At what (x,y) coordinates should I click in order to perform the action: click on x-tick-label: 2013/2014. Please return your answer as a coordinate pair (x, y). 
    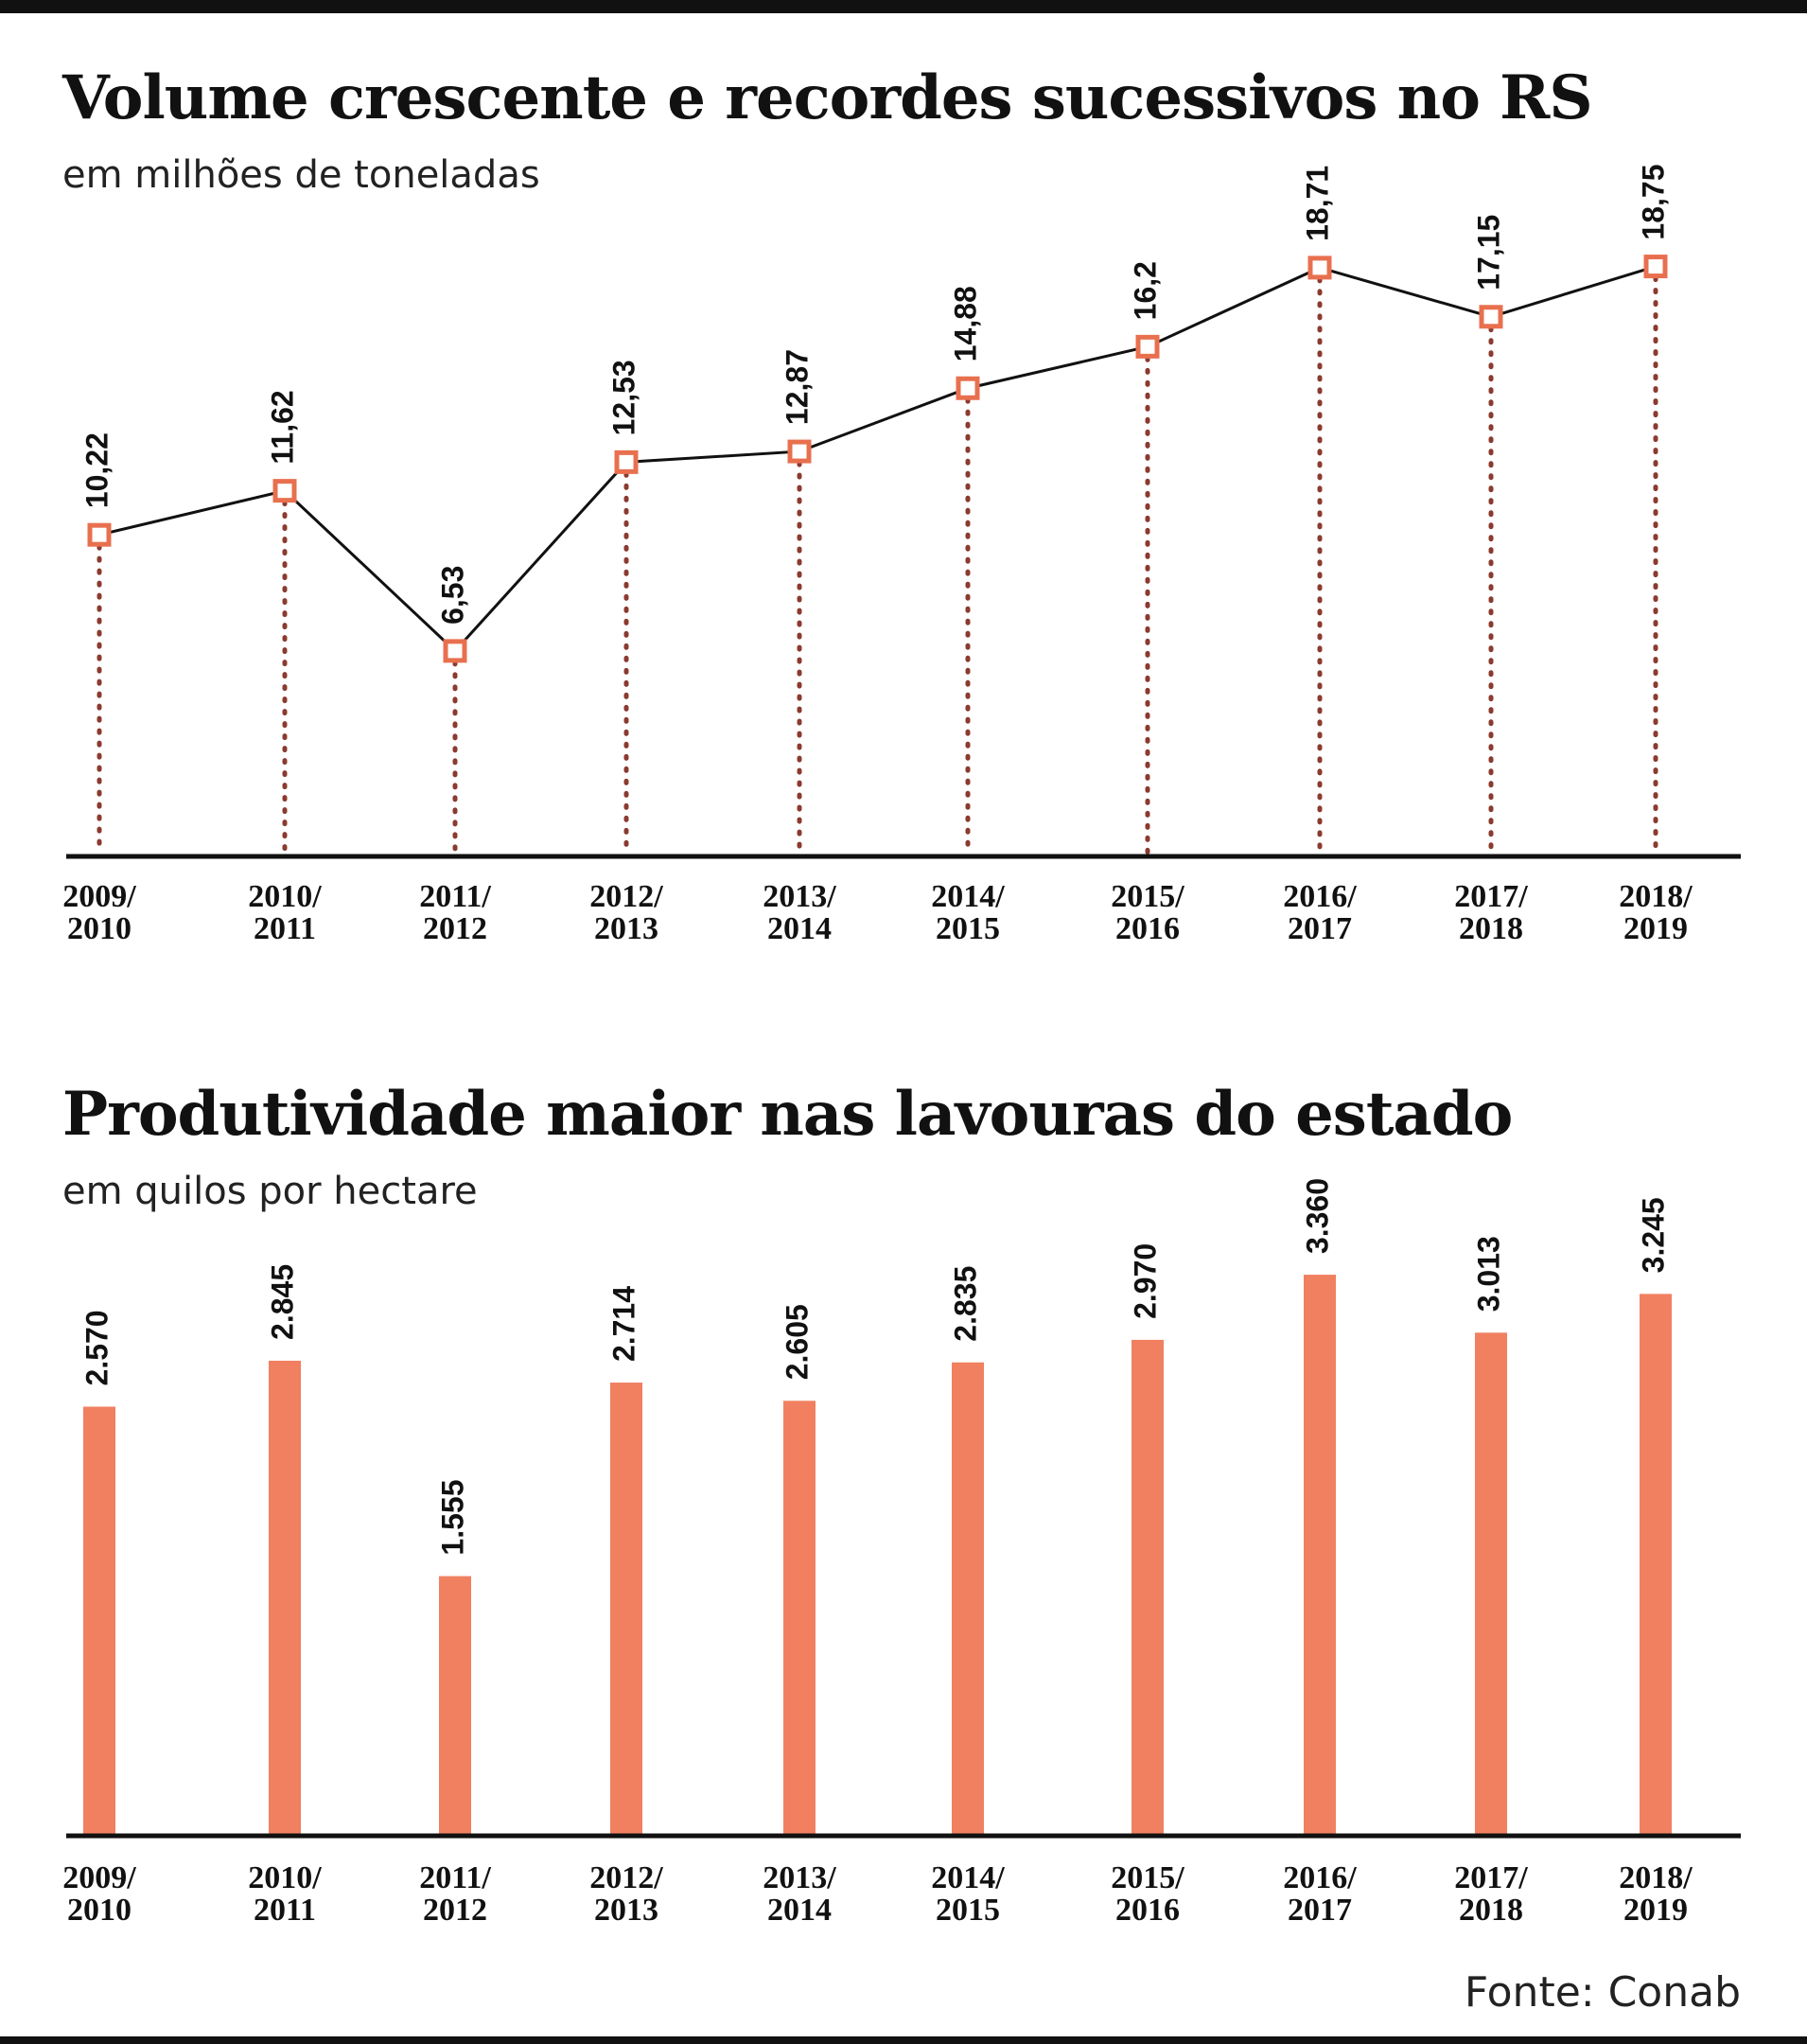
    Looking at the image, I should click on (799, 912).